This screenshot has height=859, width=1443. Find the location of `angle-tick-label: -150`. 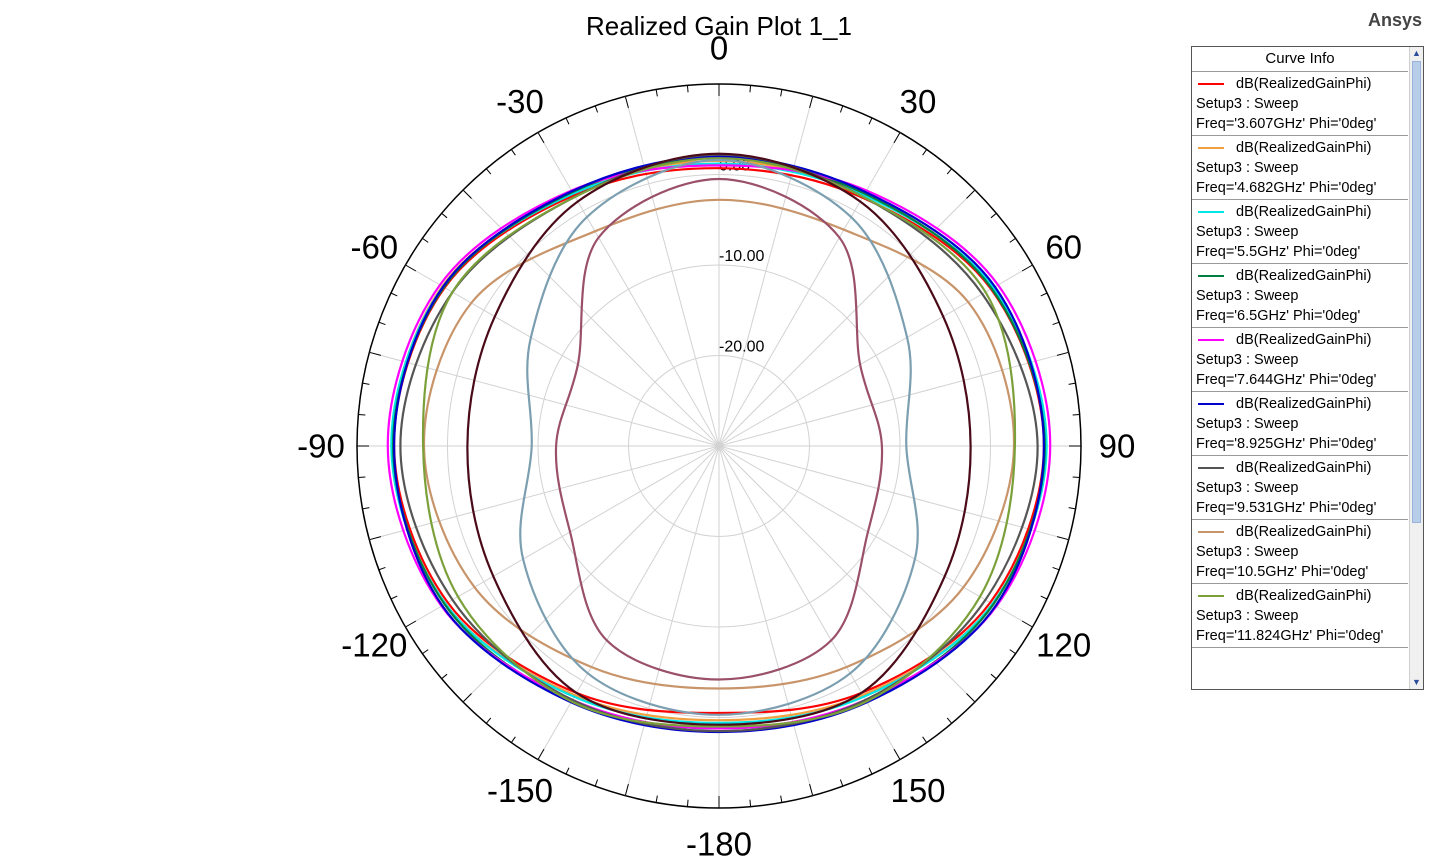

angle-tick-label: -150 is located at coordinates (520, 790).